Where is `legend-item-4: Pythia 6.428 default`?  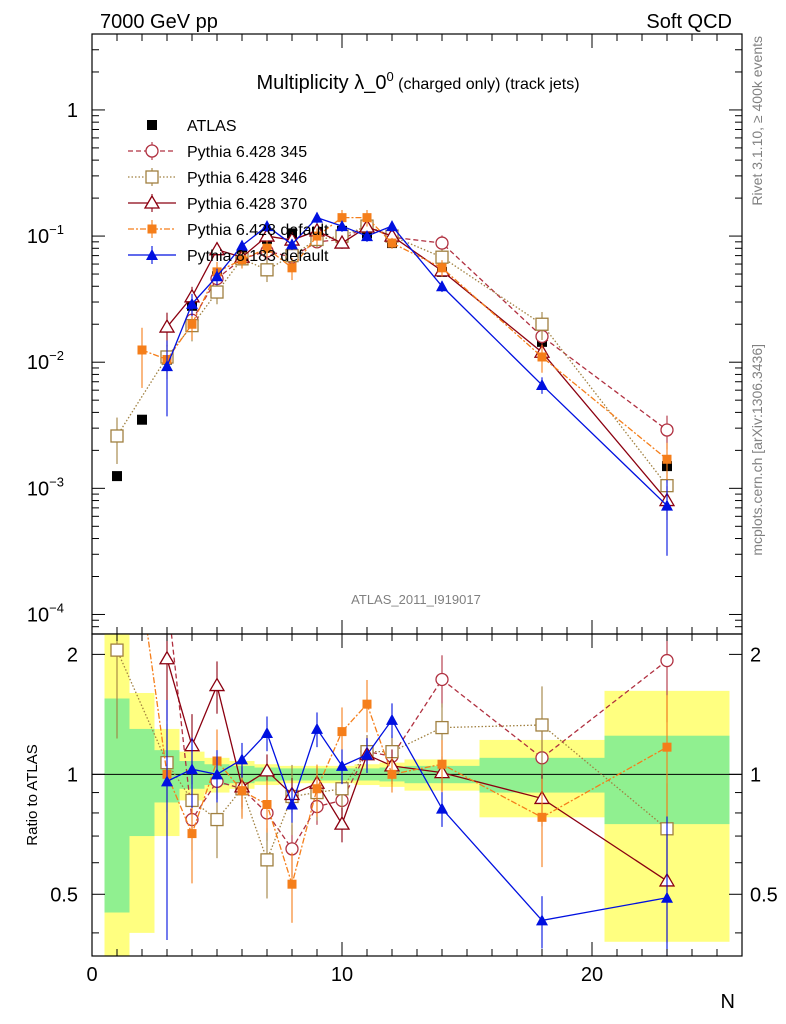
legend-item-4: Pythia 6.428 default is located at coordinates (228, 229).